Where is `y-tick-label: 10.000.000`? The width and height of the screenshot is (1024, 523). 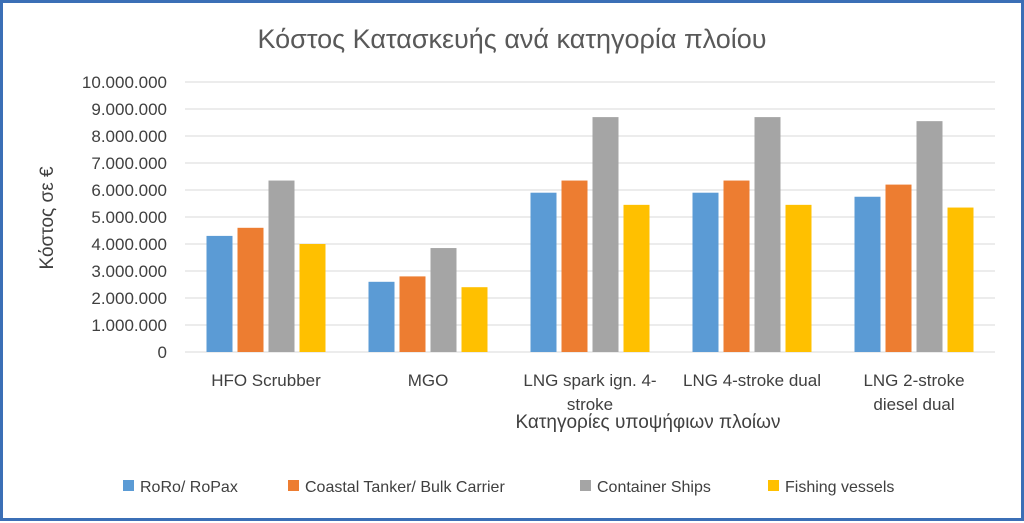 y-tick-label: 10.000.000 is located at coordinates (124, 82).